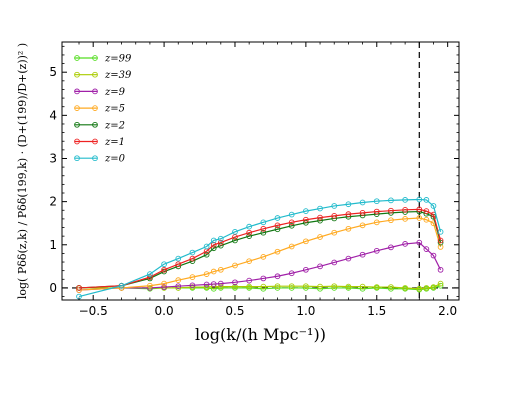 The height and width of the screenshot is (409, 523). What do you see at coordinates (305, 311) in the screenshot?
I see `x-tick-label: 1.0` at bounding box center [305, 311].